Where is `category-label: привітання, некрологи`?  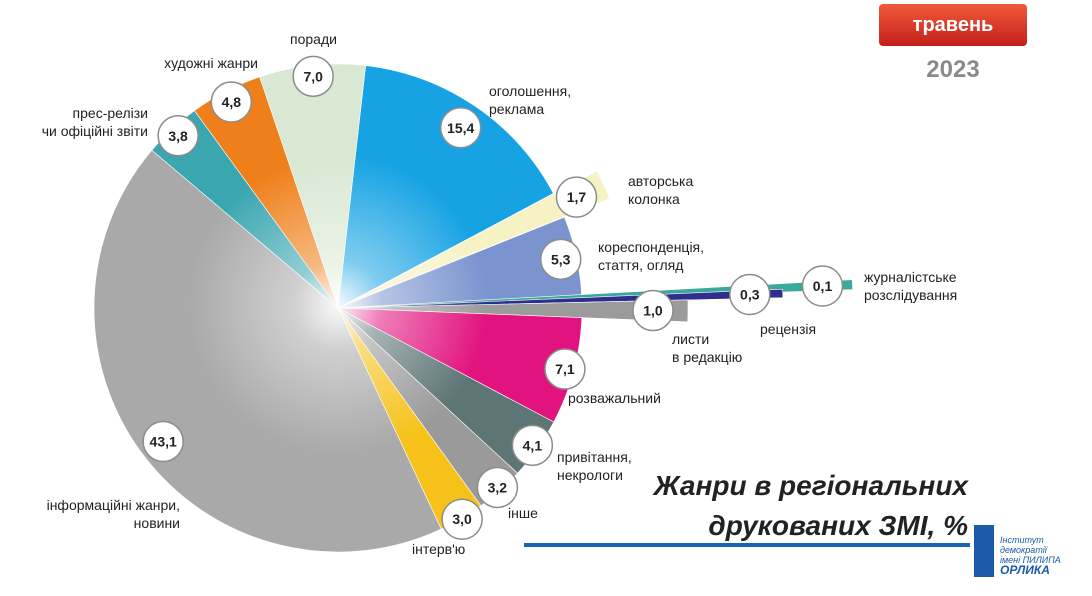 category-label: привітання, некрологи is located at coordinates (594, 466).